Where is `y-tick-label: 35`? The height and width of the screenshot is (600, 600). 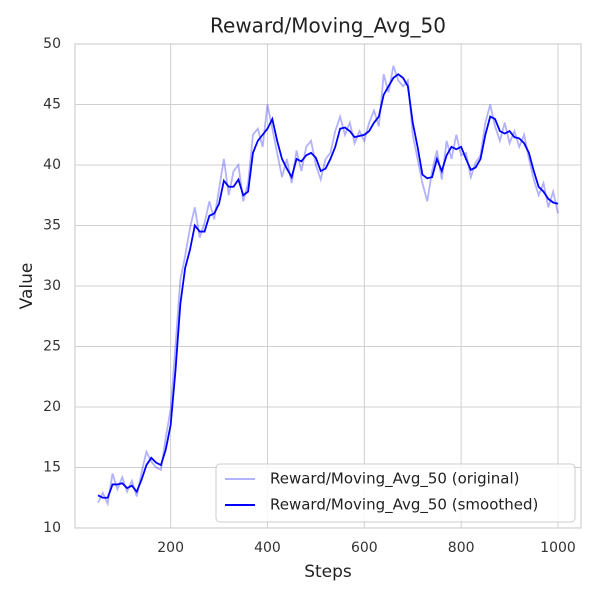
y-tick-label: 35 is located at coordinates (52, 226).